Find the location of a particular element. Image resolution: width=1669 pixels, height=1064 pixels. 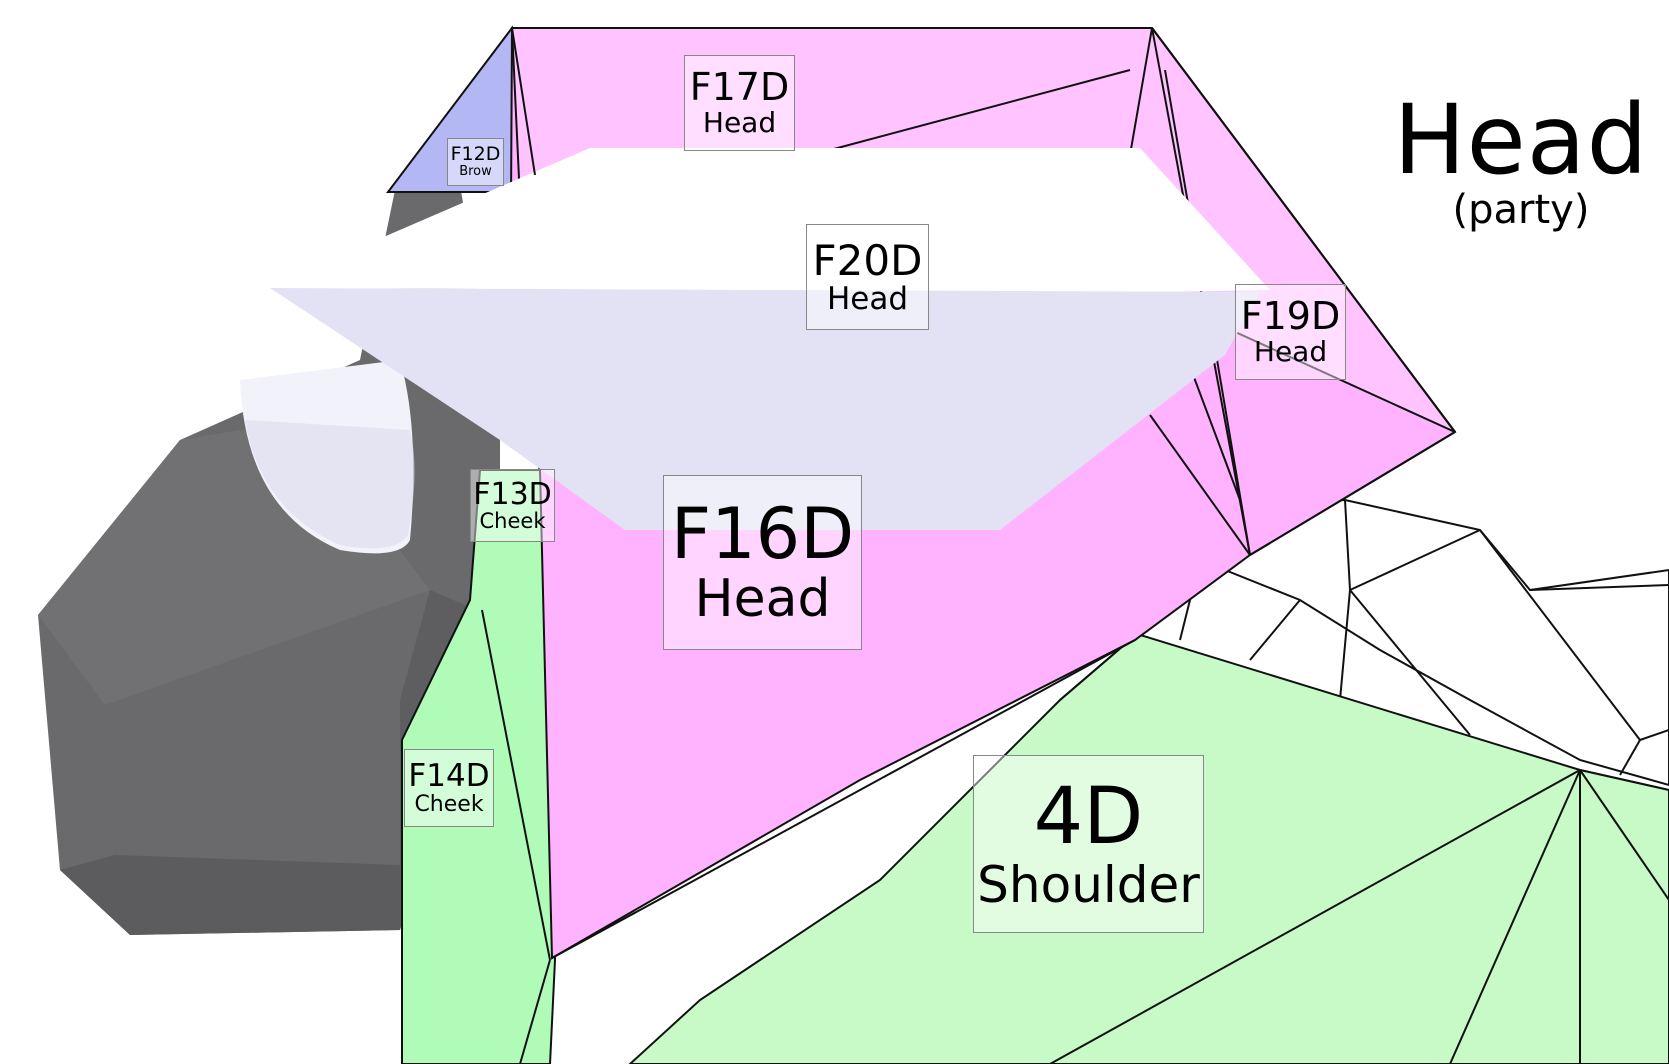

label-f14d: F14D Cheek is located at coordinates (449, 788).